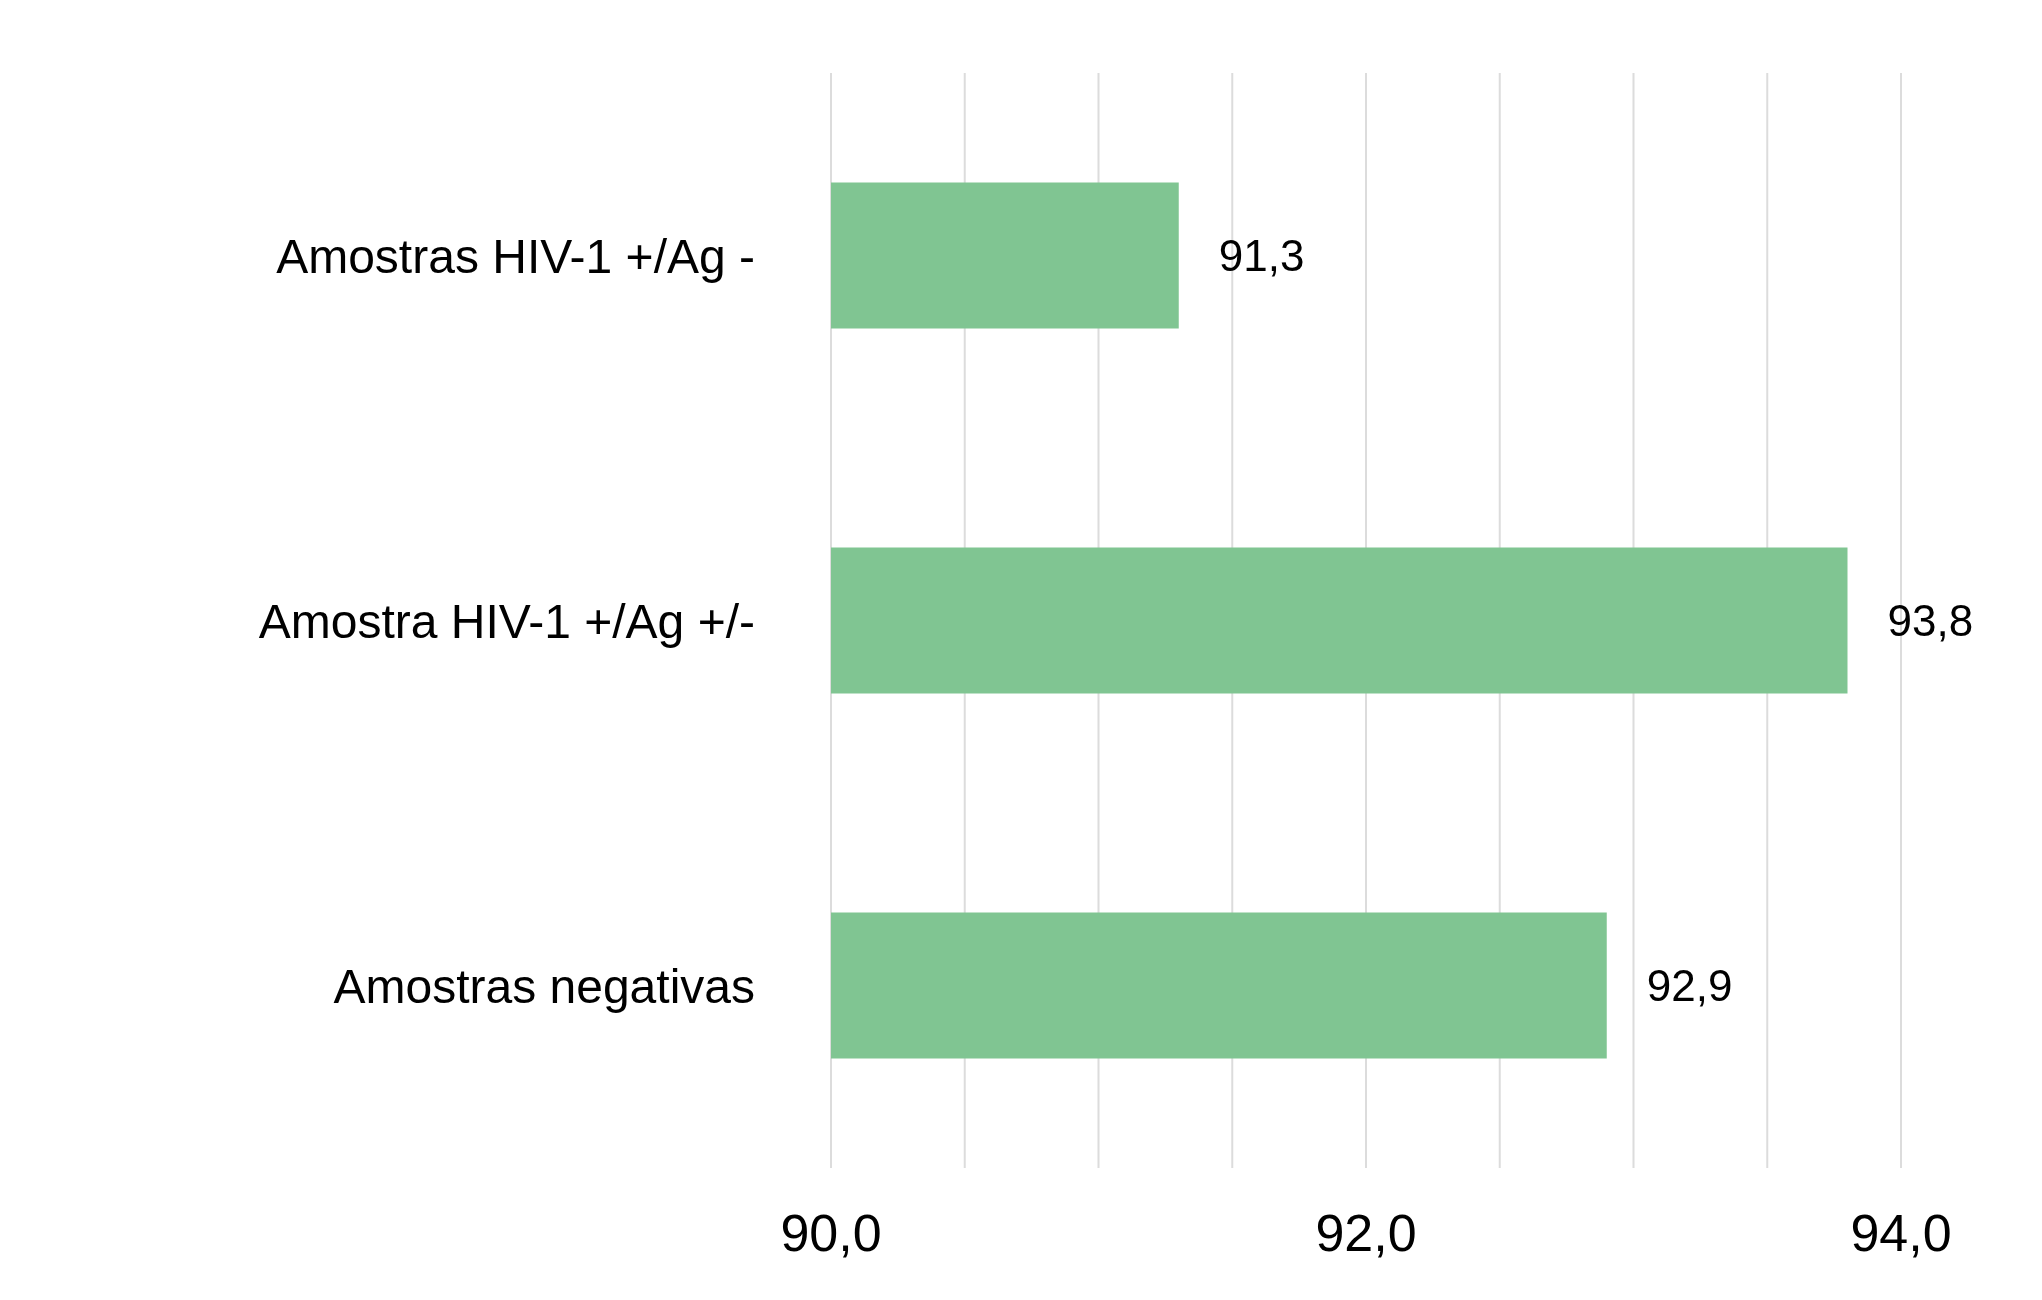 Image resolution: width=2042 pixels, height=1300 pixels. Describe the element at coordinates (506, 621) in the screenshot. I see `y-tick-label: Amostra HIV-1 +/Ag +/-` at that location.